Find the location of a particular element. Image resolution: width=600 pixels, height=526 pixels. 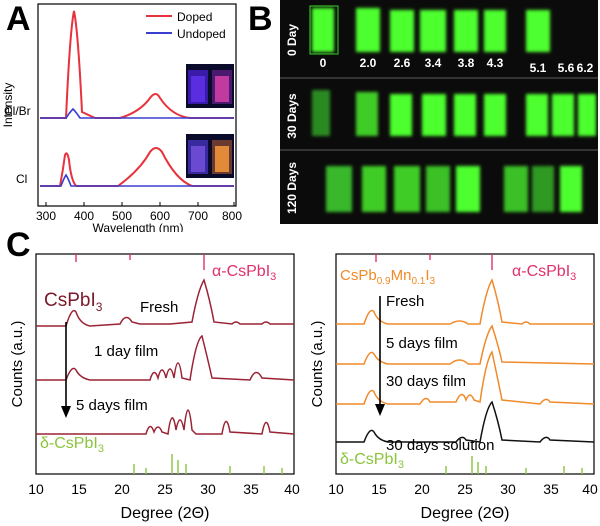

trace-fresh-right is located at coordinates (465, 301).